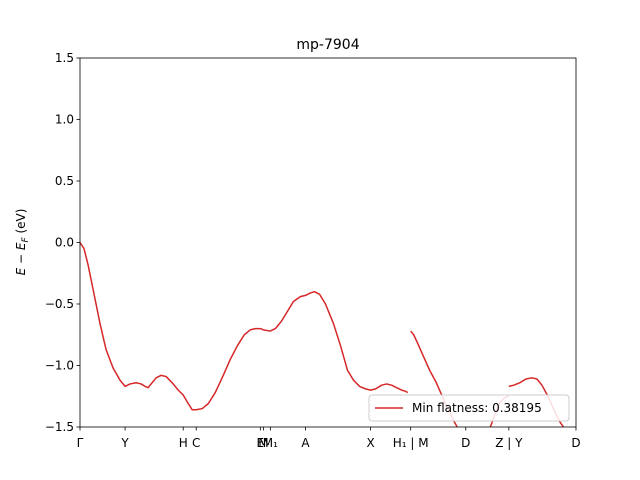 This screenshot has height=480, width=640. What do you see at coordinates (411, 443) in the screenshot?
I see `x-tick-label: H₁ | M` at bounding box center [411, 443].